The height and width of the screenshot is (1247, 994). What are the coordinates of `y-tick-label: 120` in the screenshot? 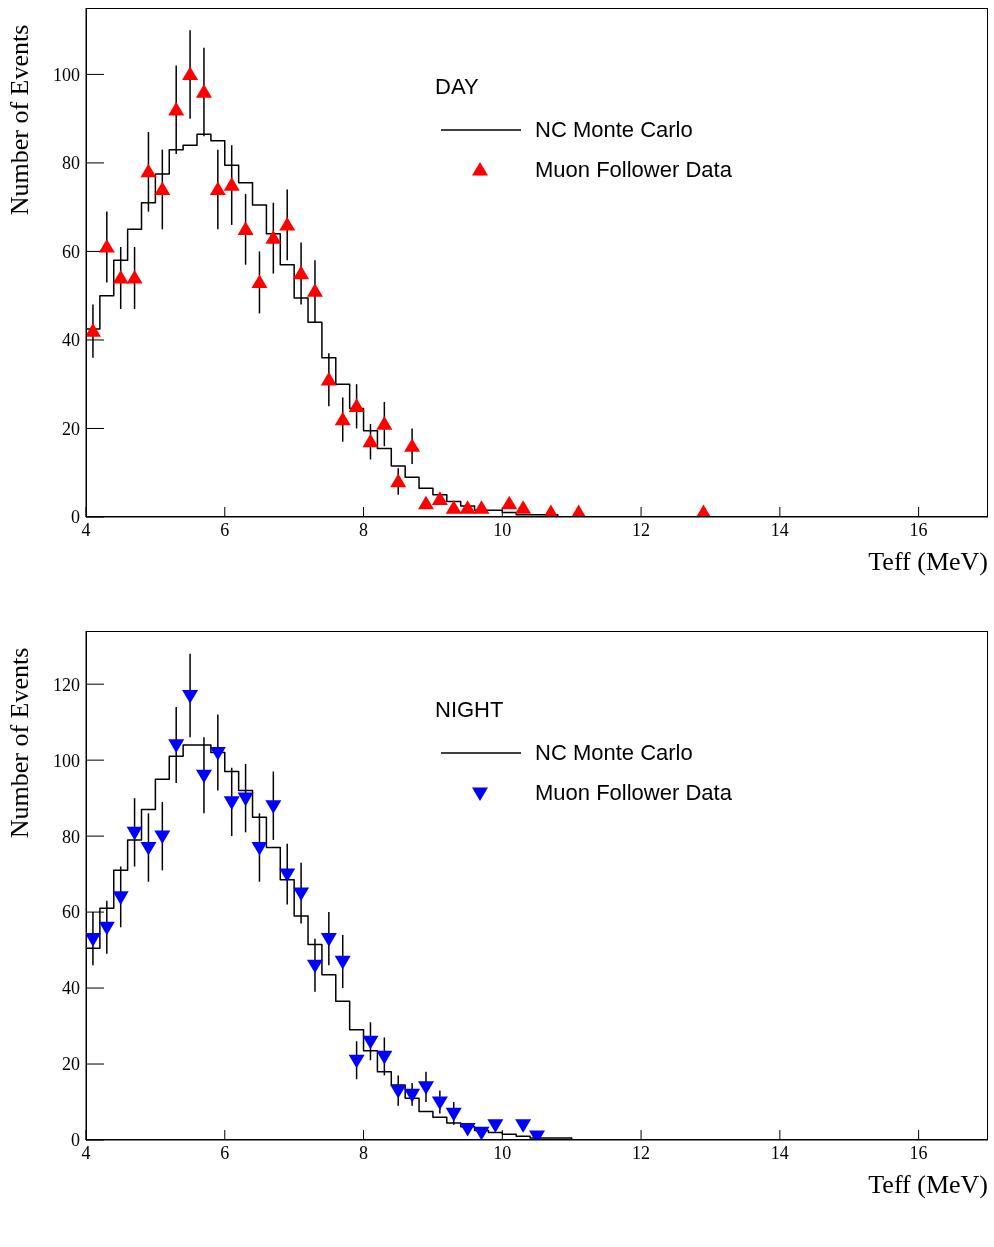 It's located at (66, 684).